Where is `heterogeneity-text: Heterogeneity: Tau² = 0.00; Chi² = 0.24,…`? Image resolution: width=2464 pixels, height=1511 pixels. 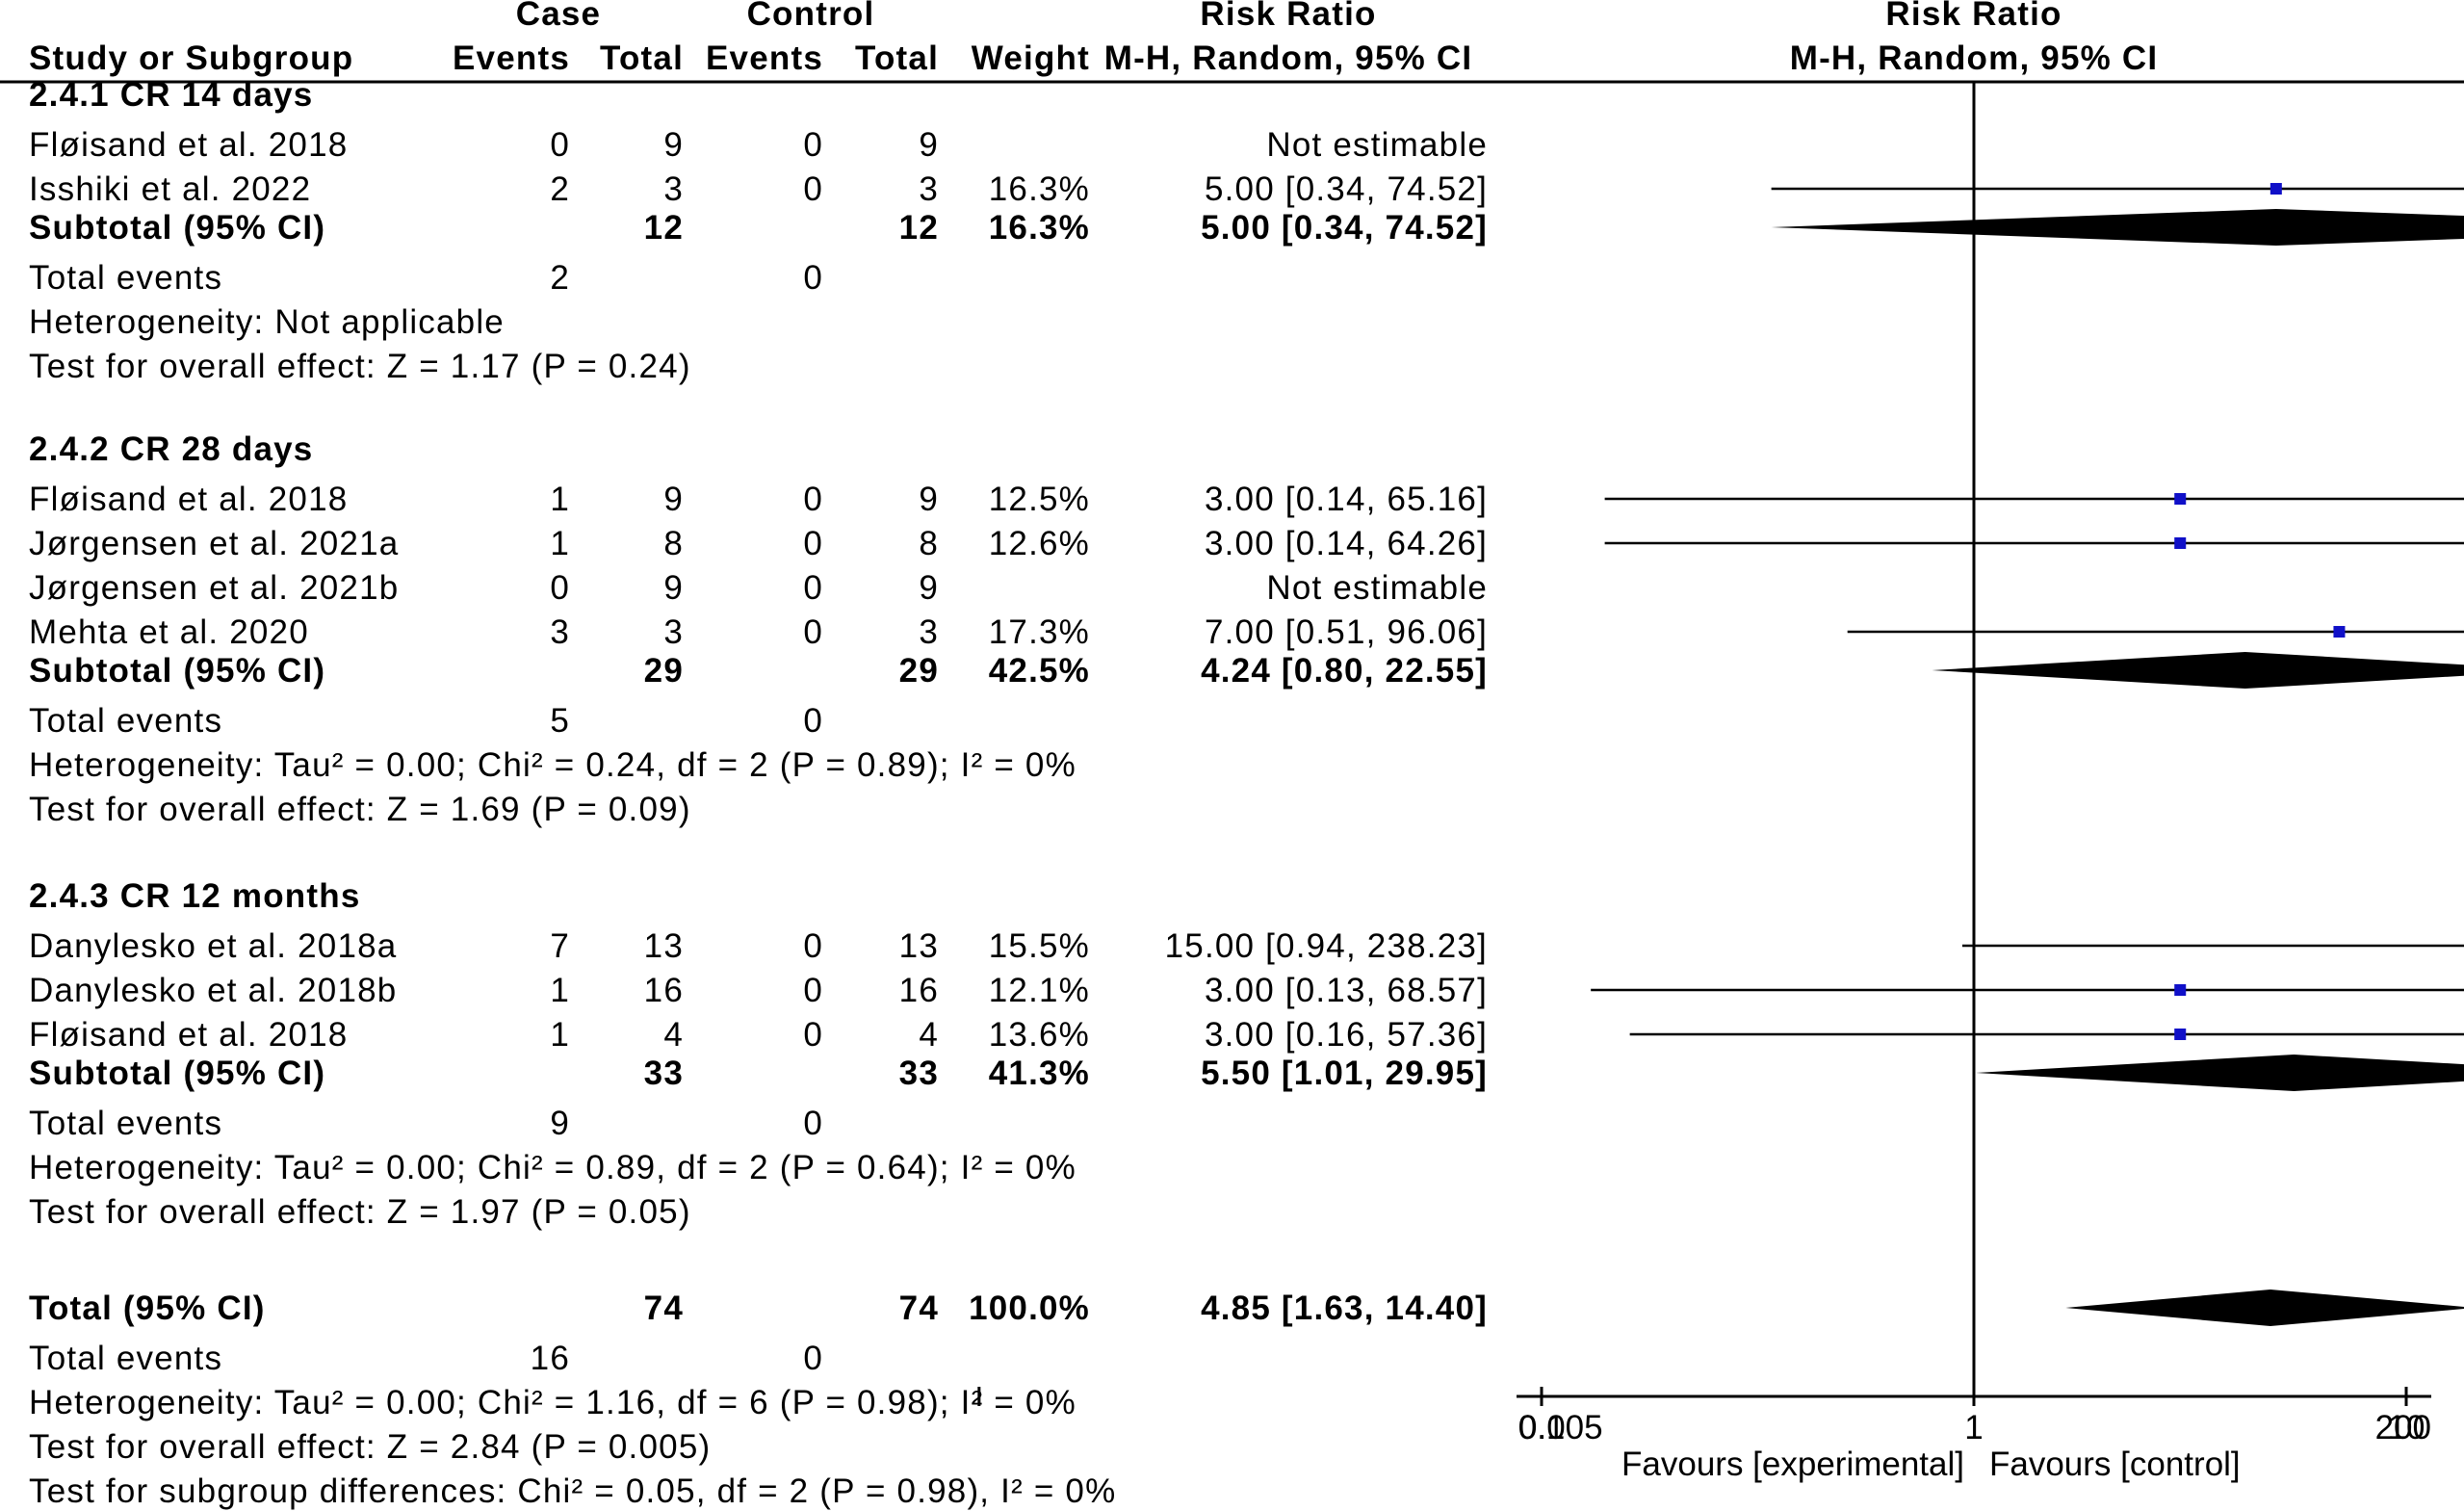 heterogeneity-text: Heterogeneity: Tau² = 0.00; Chi² = 0.24,… is located at coordinates (552, 765).